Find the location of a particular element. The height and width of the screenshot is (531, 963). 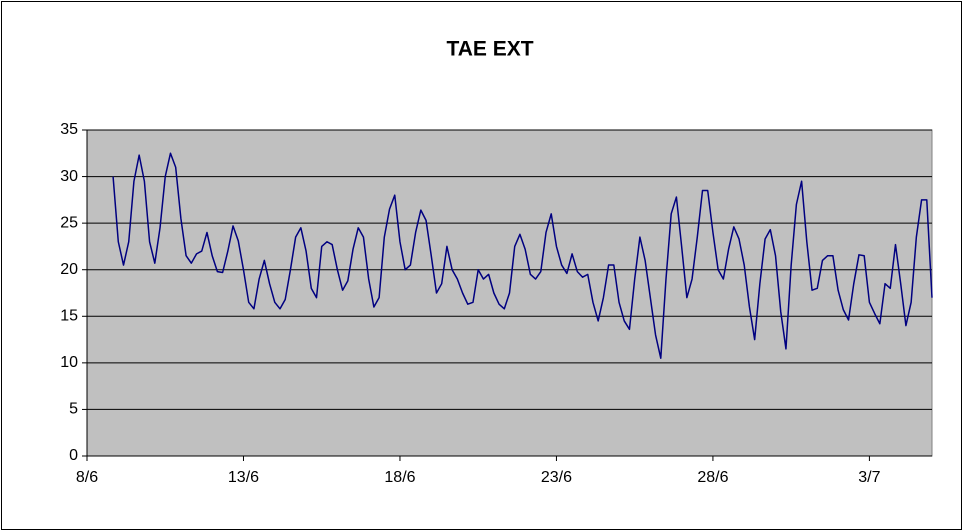

y-tick-label: 15 is located at coordinates (69, 316).